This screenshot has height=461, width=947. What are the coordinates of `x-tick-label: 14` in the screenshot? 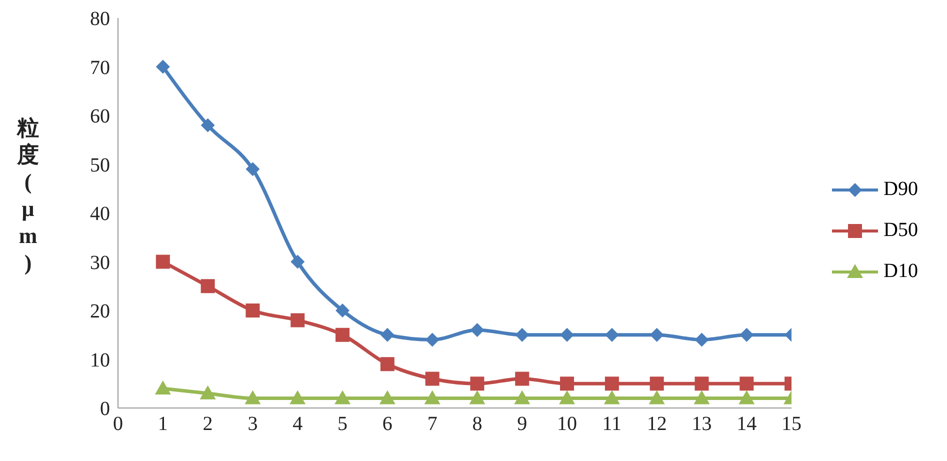 It's located at (746, 424).